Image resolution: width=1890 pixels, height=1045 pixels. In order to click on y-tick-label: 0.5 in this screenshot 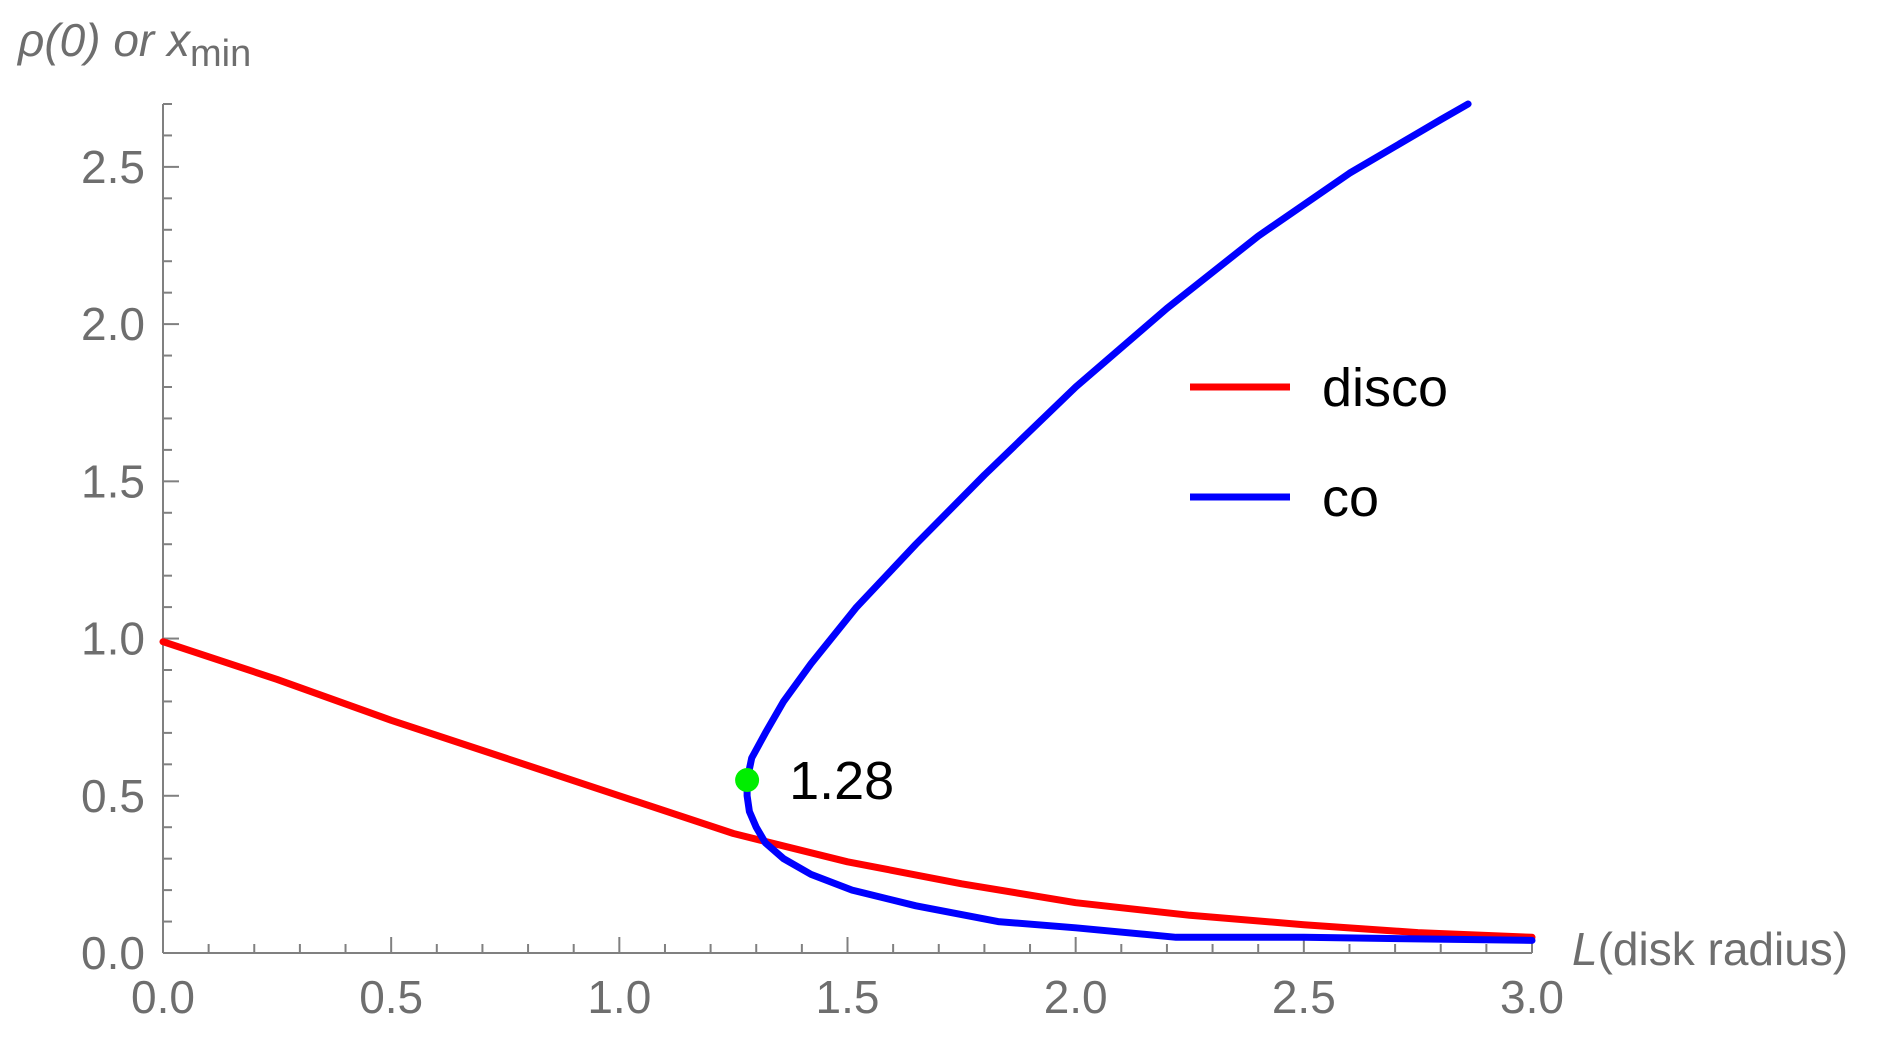, I will do `click(113, 796)`.